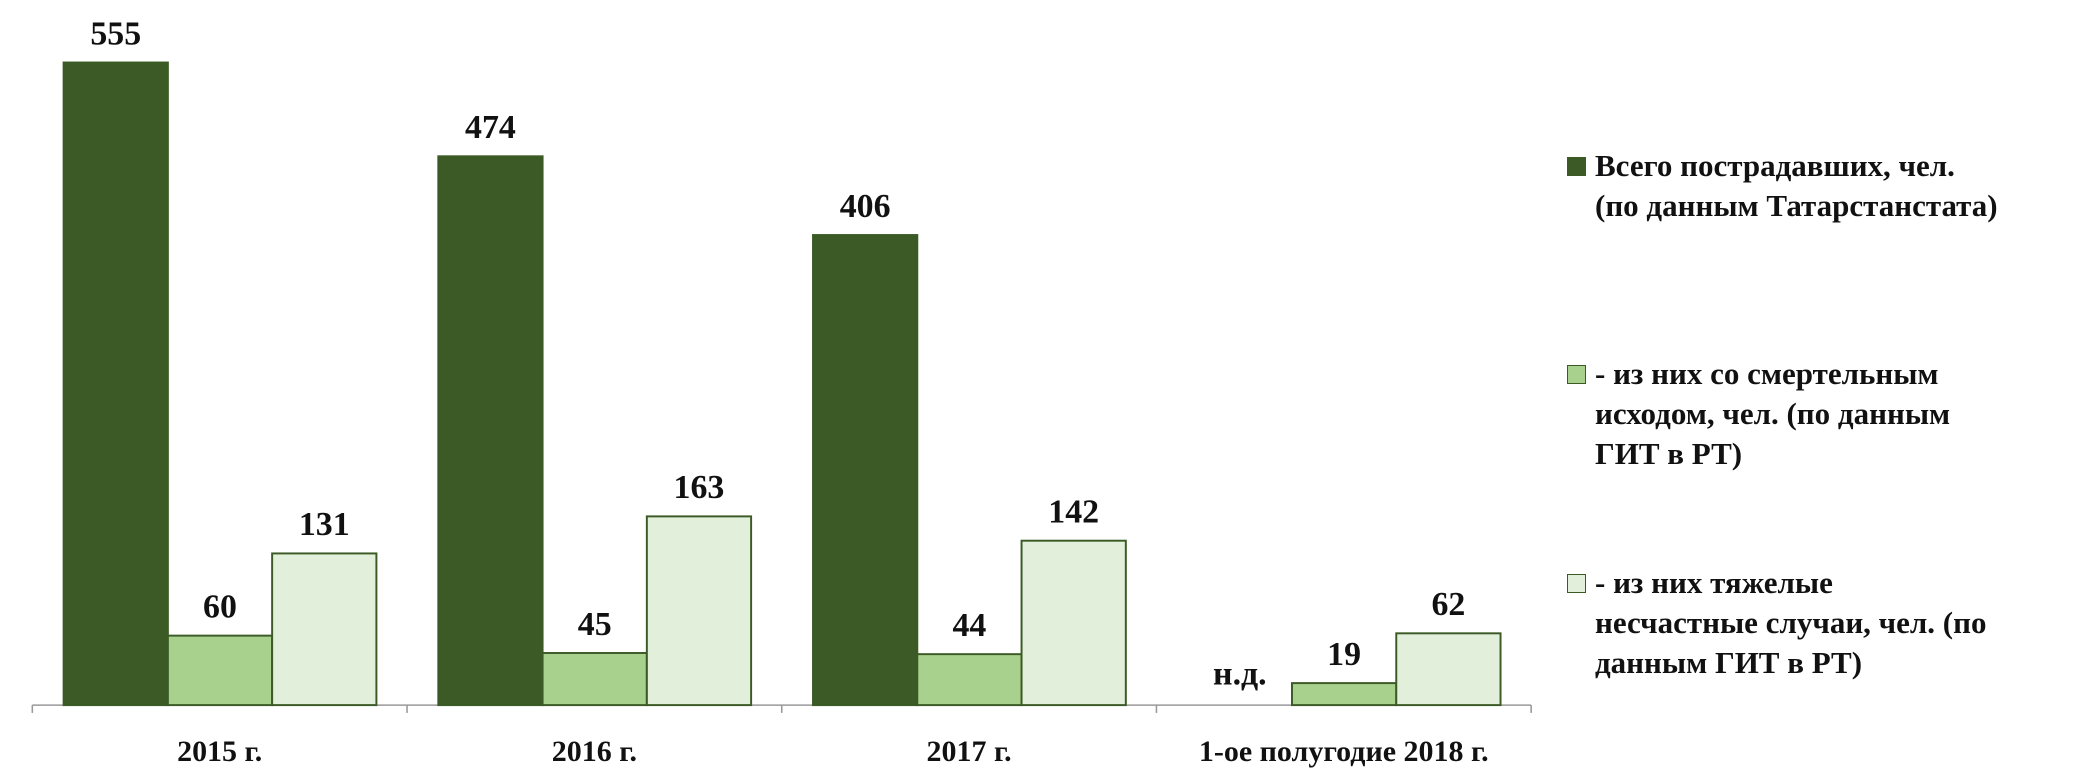  What do you see at coordinates (115, 33) in the screenshot?
I see `data-label: 555` at bounding box center [115, 33].